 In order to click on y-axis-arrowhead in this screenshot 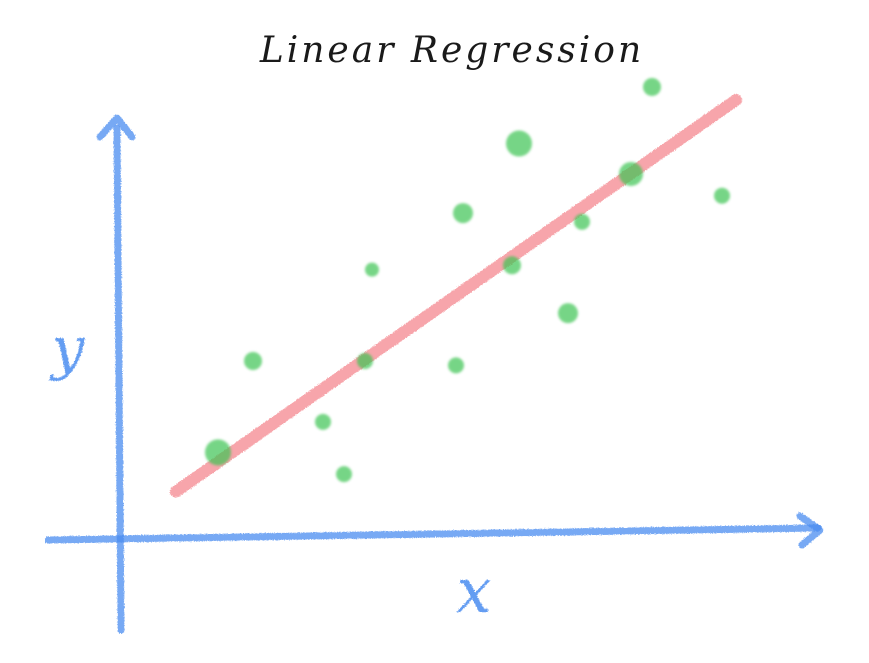, I will do `click(116, 127)`.